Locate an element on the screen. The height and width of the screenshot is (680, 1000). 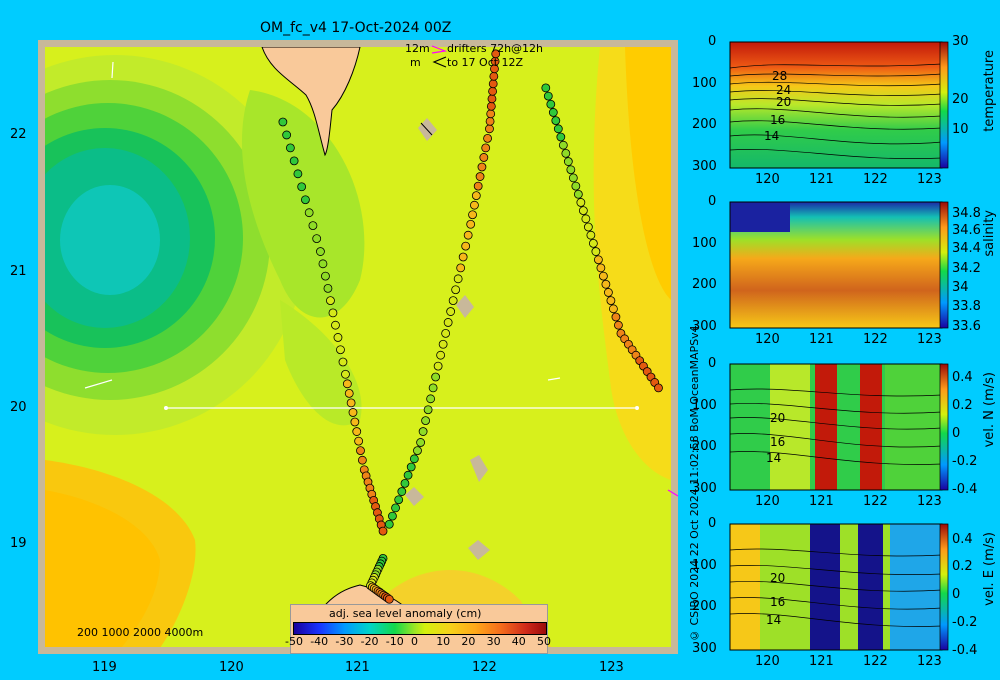
section-cbar-tick: 30 is located at coordinates (960, 41).